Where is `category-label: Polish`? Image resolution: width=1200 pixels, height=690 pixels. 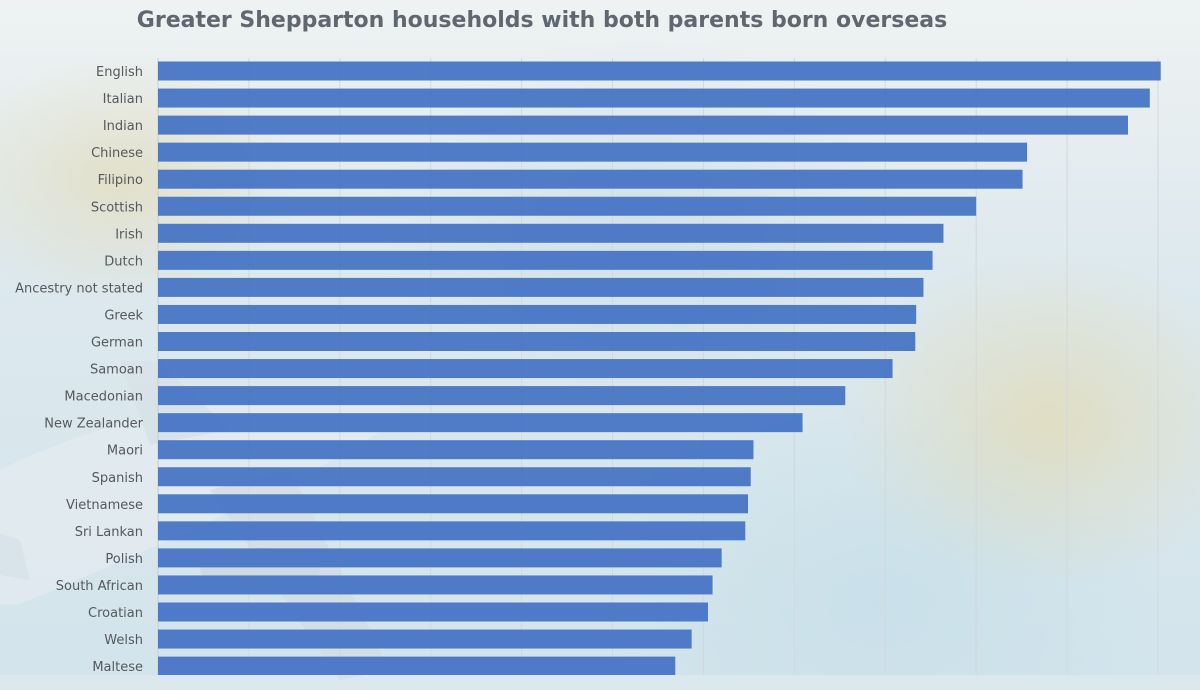
category-label: Polish is located at coordinates (124, 559).